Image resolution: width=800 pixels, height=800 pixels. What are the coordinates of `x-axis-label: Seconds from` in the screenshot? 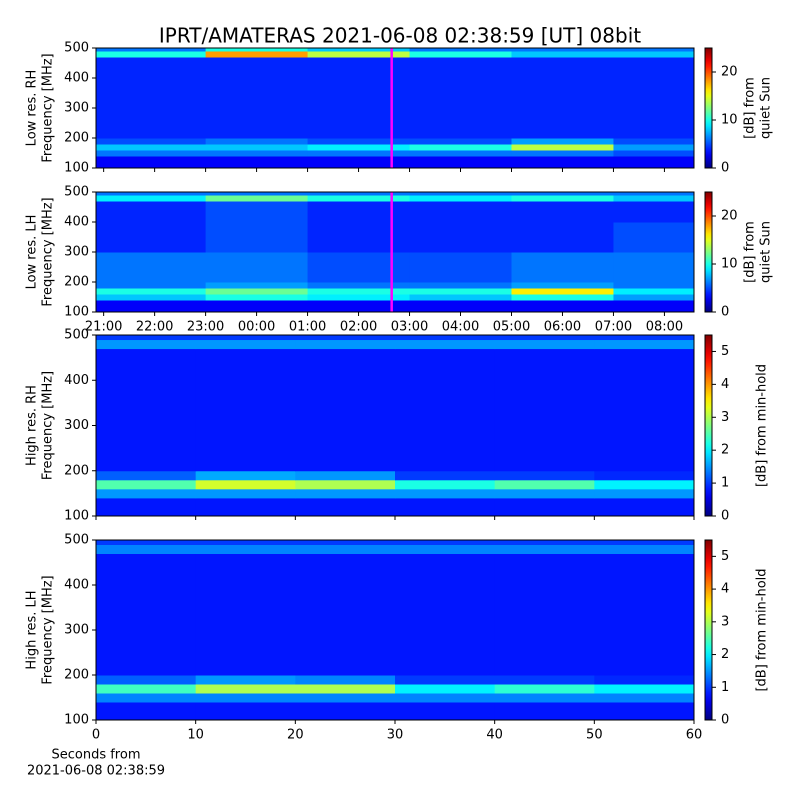 It's located at (95, 755).